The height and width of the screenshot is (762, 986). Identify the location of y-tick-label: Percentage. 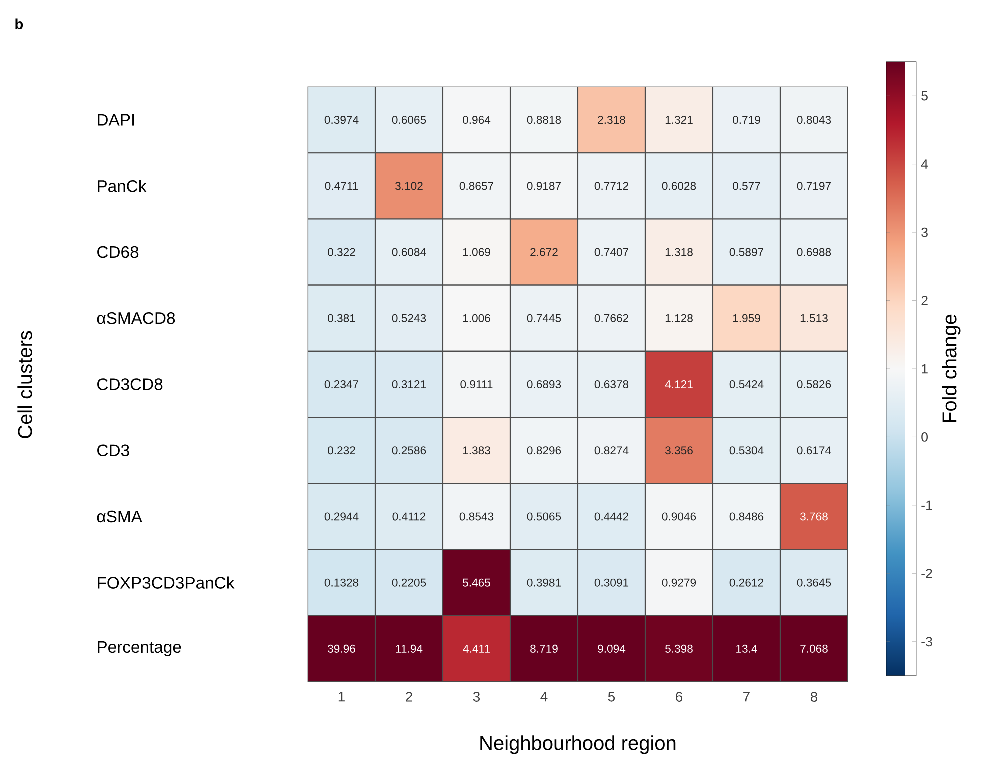
(140, 648).